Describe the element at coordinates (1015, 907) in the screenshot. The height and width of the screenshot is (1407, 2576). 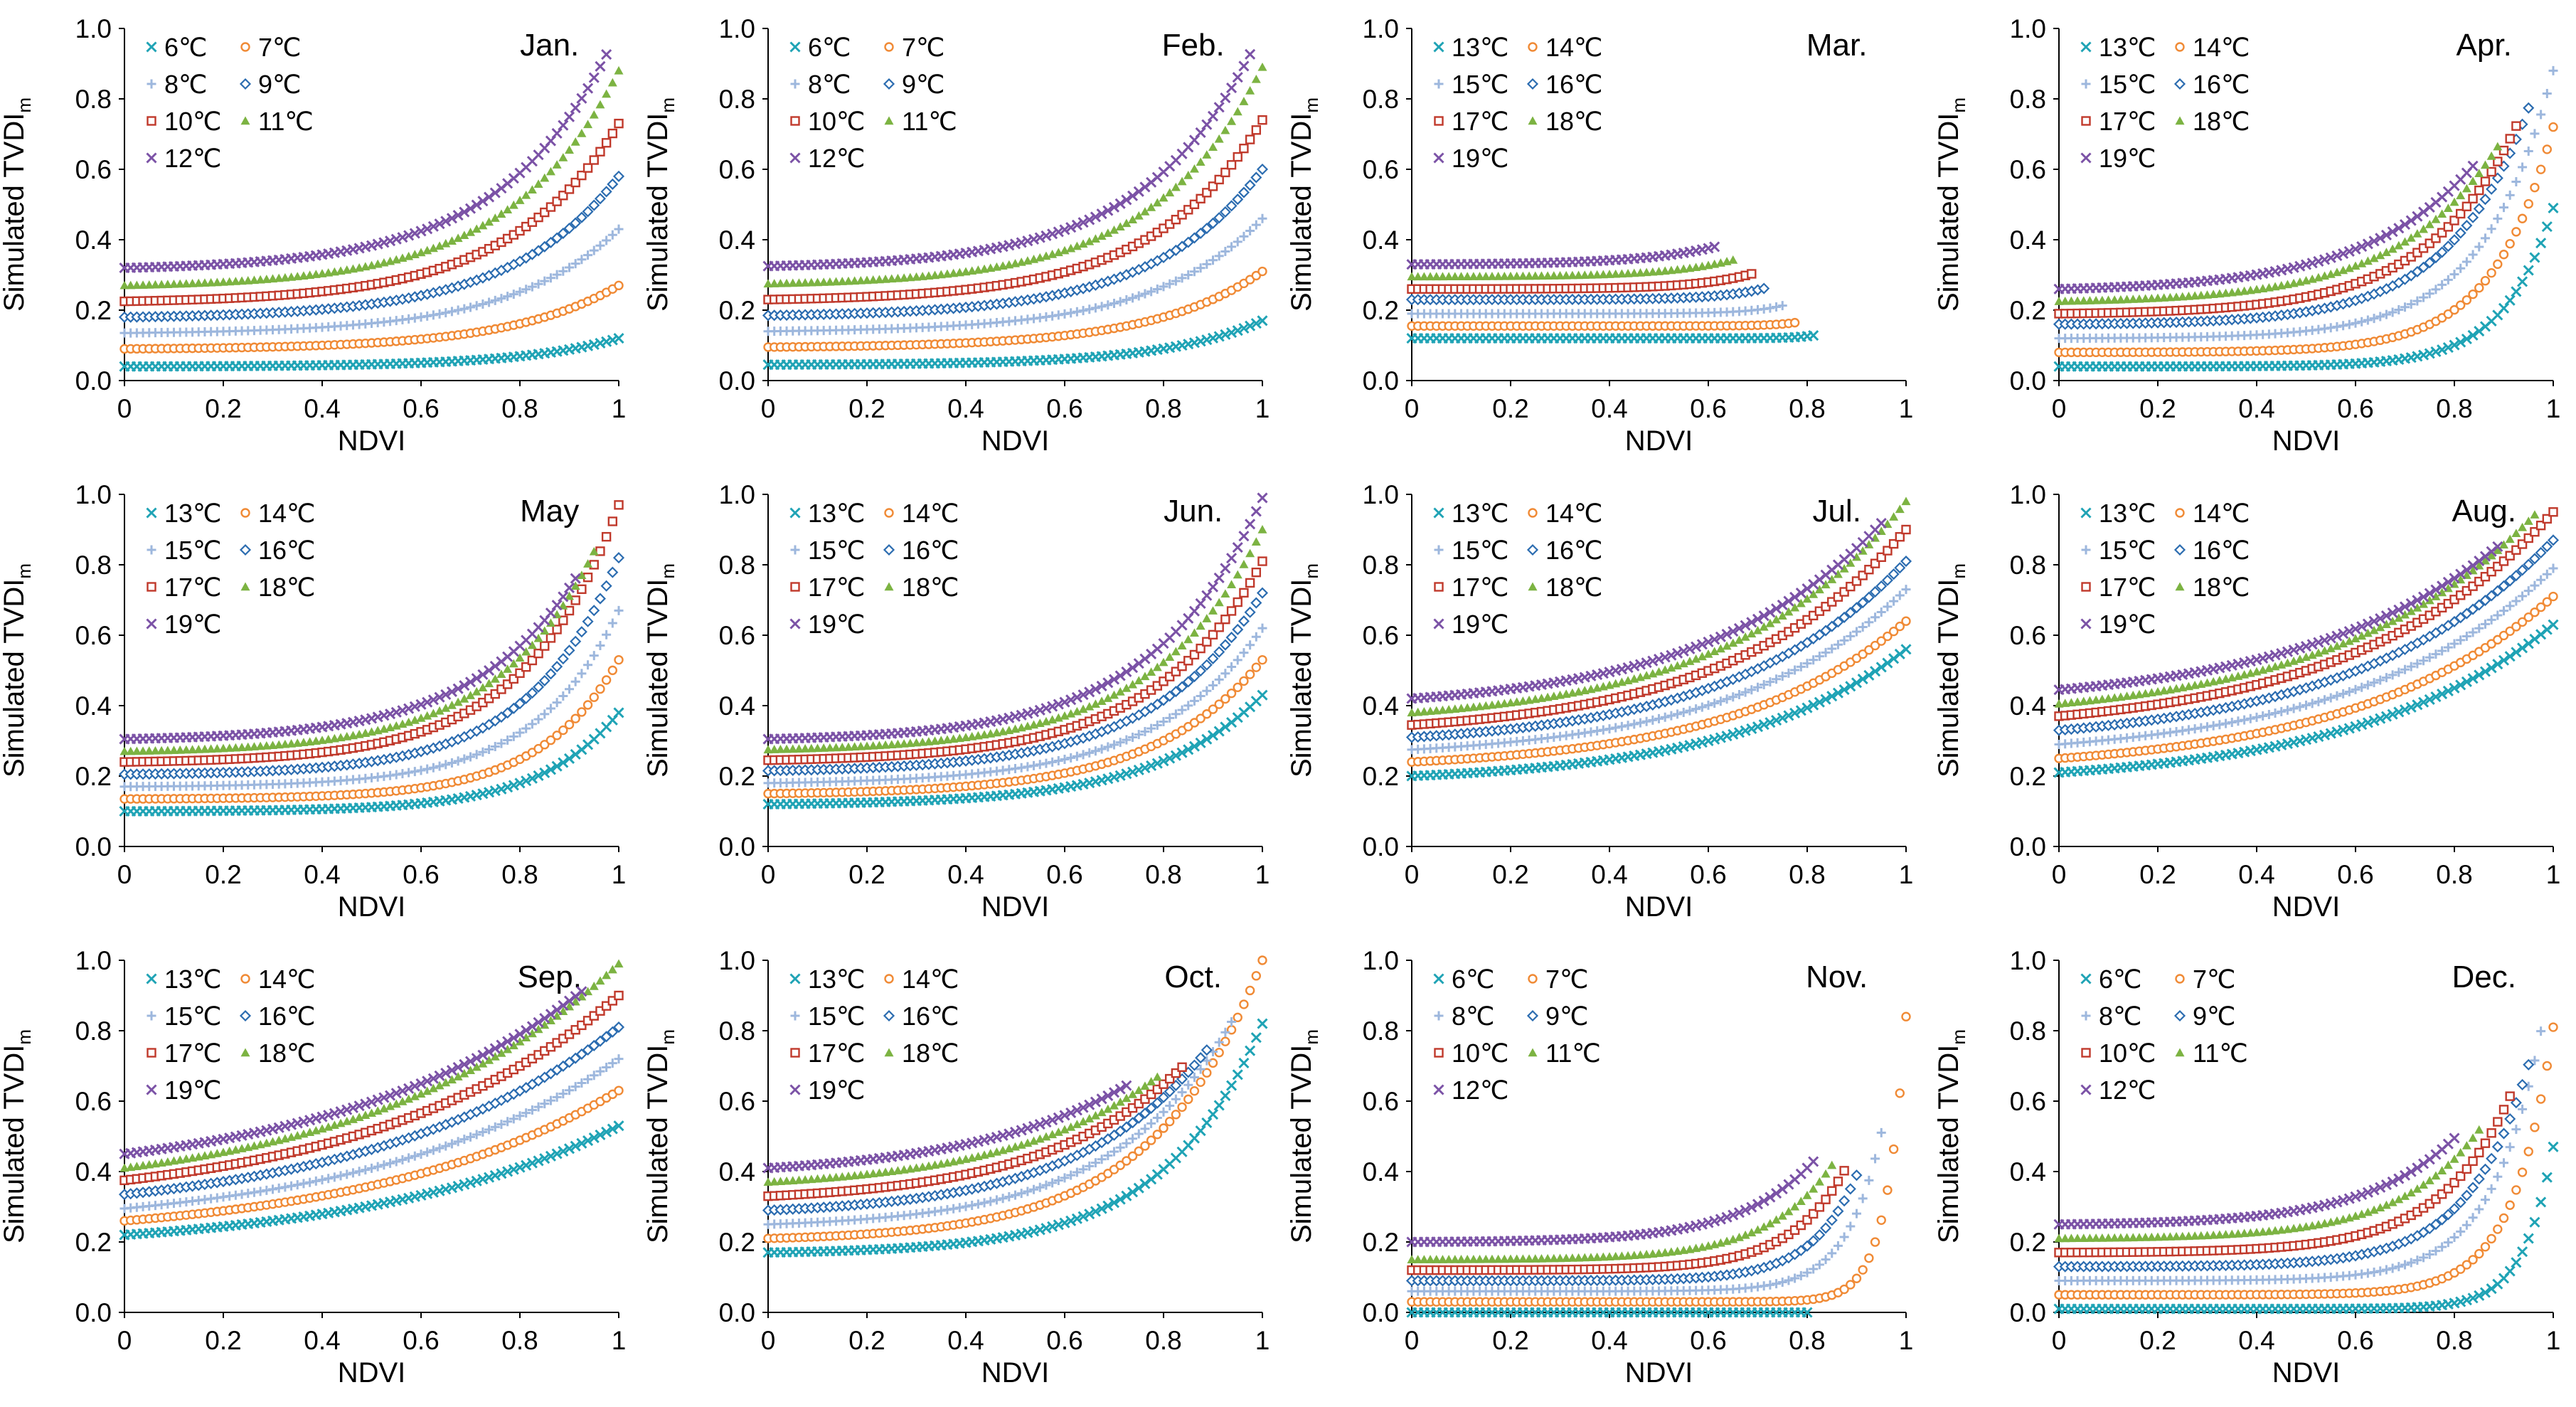
I see `x-axis-title: NDVI` at that location.